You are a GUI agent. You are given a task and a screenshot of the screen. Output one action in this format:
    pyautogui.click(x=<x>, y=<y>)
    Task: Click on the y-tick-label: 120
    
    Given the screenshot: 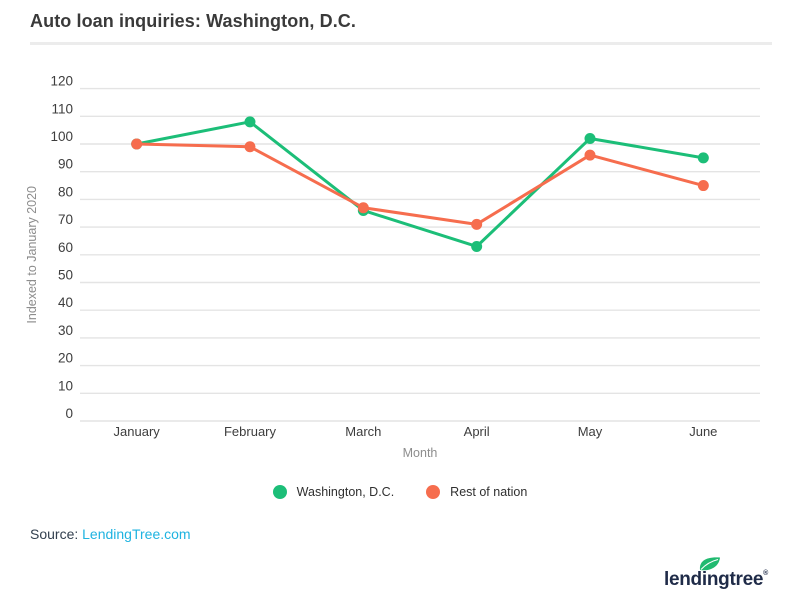 What is the action you would take?
    pyautogui.click(x=61, y=81)
    